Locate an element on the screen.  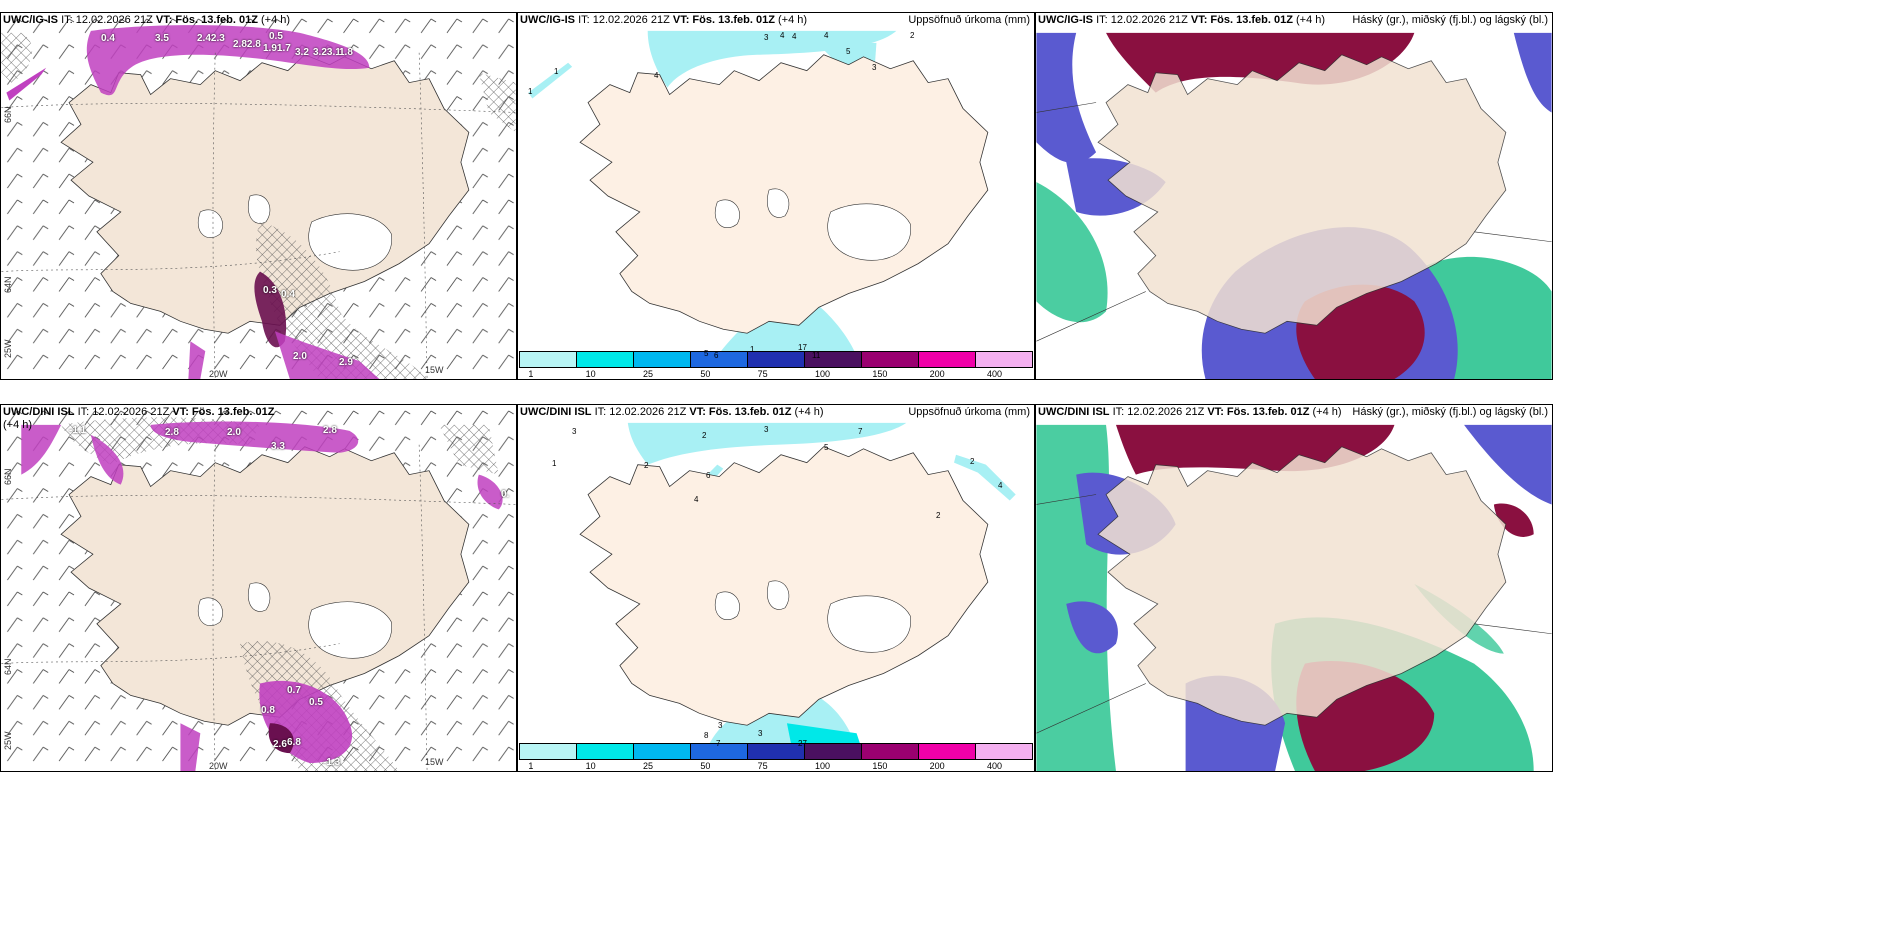
value-label: 0.8 is located at coordinates (268, 710).